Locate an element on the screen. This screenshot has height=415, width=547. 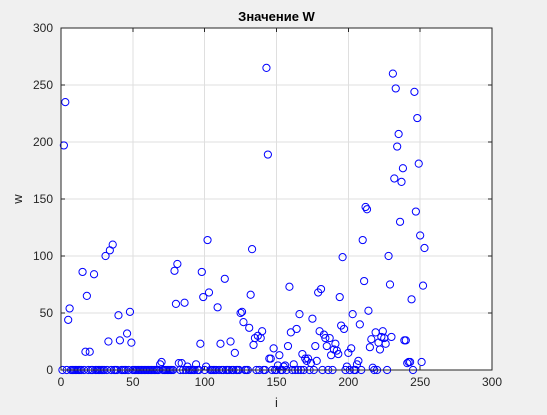
y-tick-label: 50 is located at coordinates (47, 313).